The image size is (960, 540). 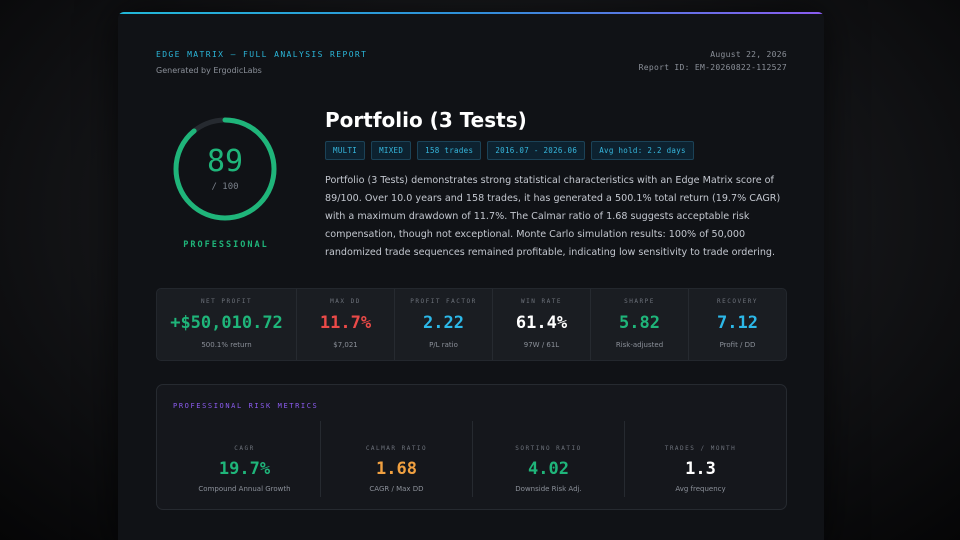 I want to click on portfolio-title: Portfolio (3 Tests), so click(x=426, y=120).